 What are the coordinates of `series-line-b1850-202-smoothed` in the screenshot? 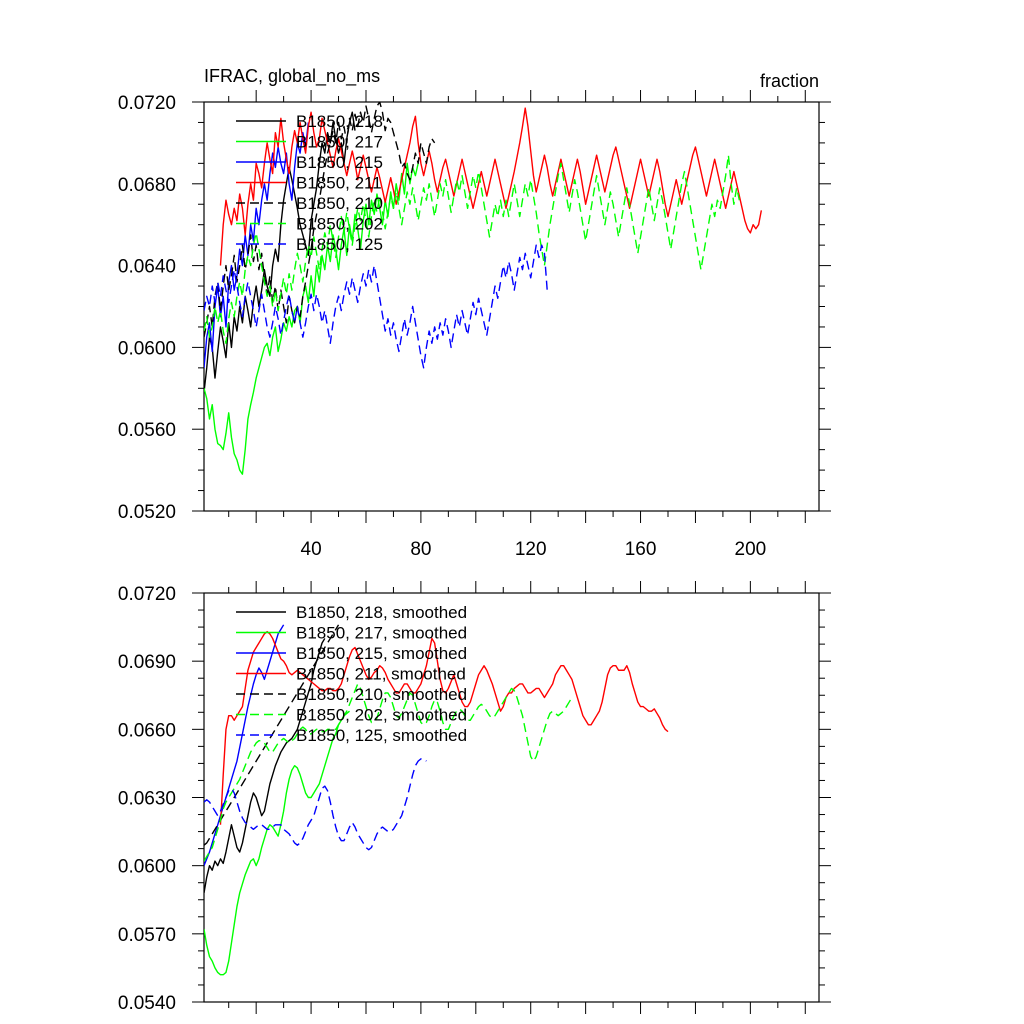 It's located at (388, 772).